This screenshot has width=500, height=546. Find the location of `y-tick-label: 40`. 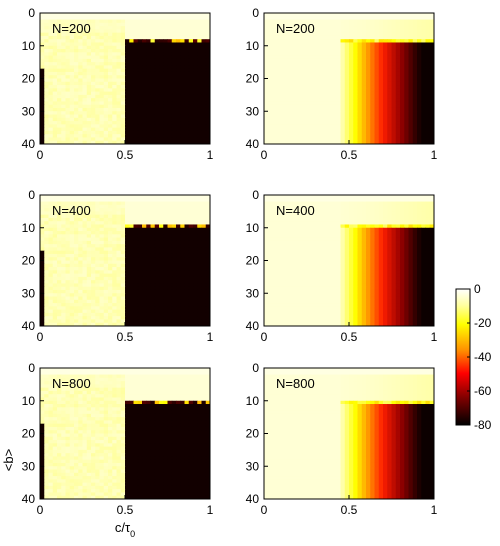

y-tick-label: 40 is located at coordinates (29, 326).